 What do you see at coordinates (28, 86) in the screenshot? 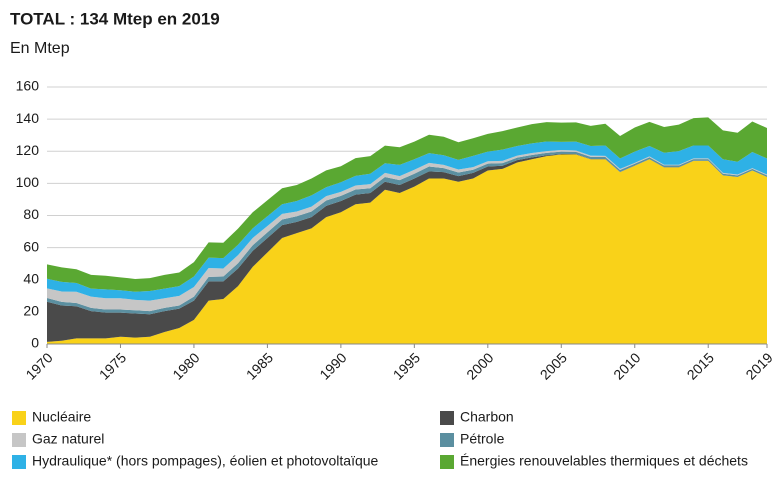
I see `y-tick-label: 160` at bounding box center [28, 86].